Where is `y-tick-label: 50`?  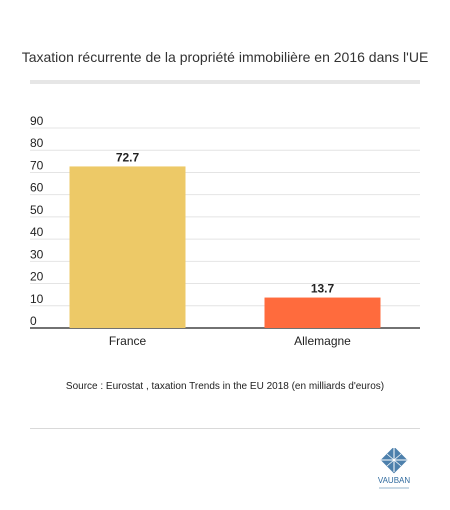 y-tick-label: 50 is located at coordinates (37, 210).